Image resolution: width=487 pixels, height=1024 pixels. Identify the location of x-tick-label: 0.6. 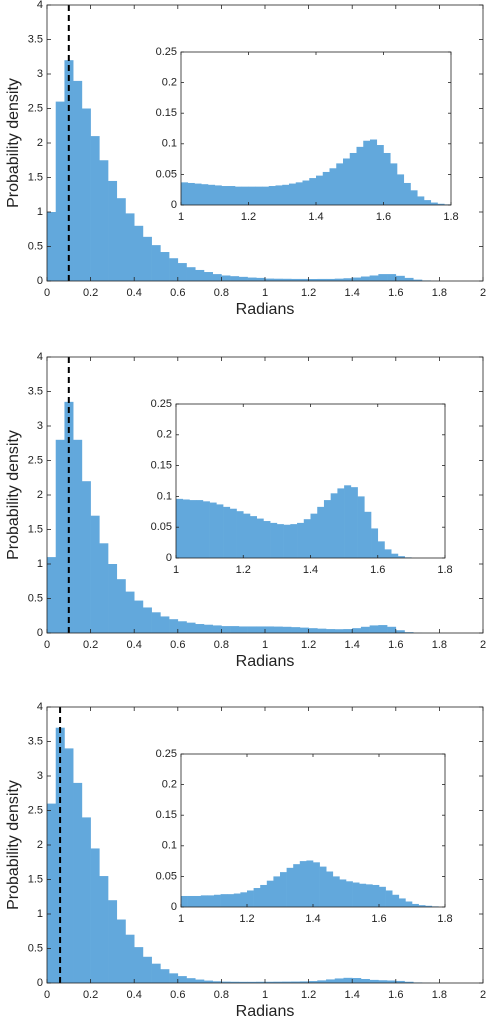
(177, 293).